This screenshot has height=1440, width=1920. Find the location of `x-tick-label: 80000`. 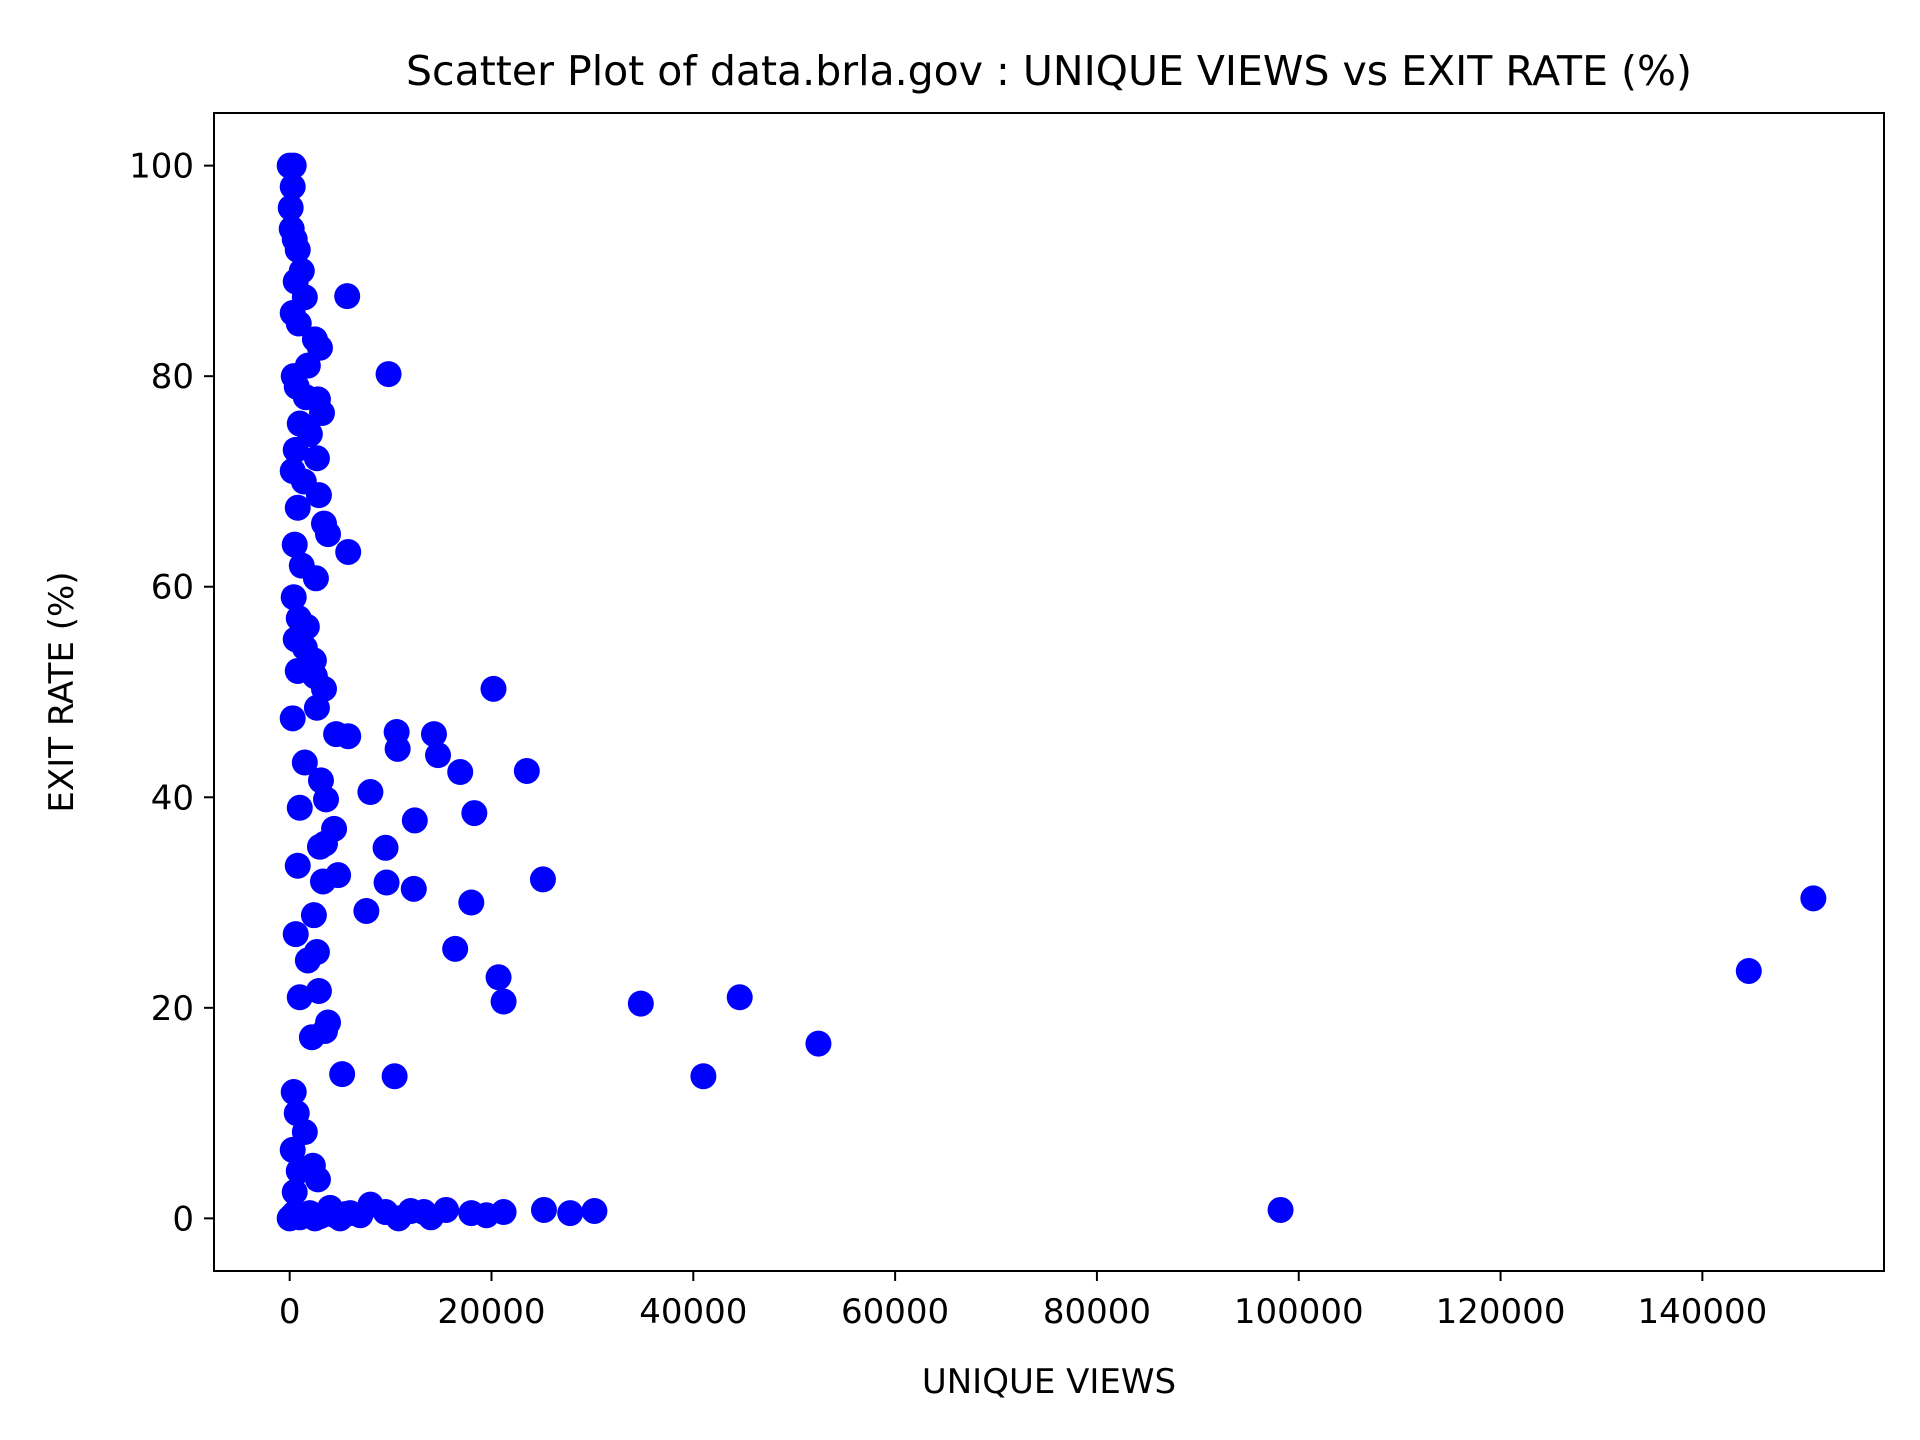

x-tick-label: 80000 is located at coordinates (1097, 1312).